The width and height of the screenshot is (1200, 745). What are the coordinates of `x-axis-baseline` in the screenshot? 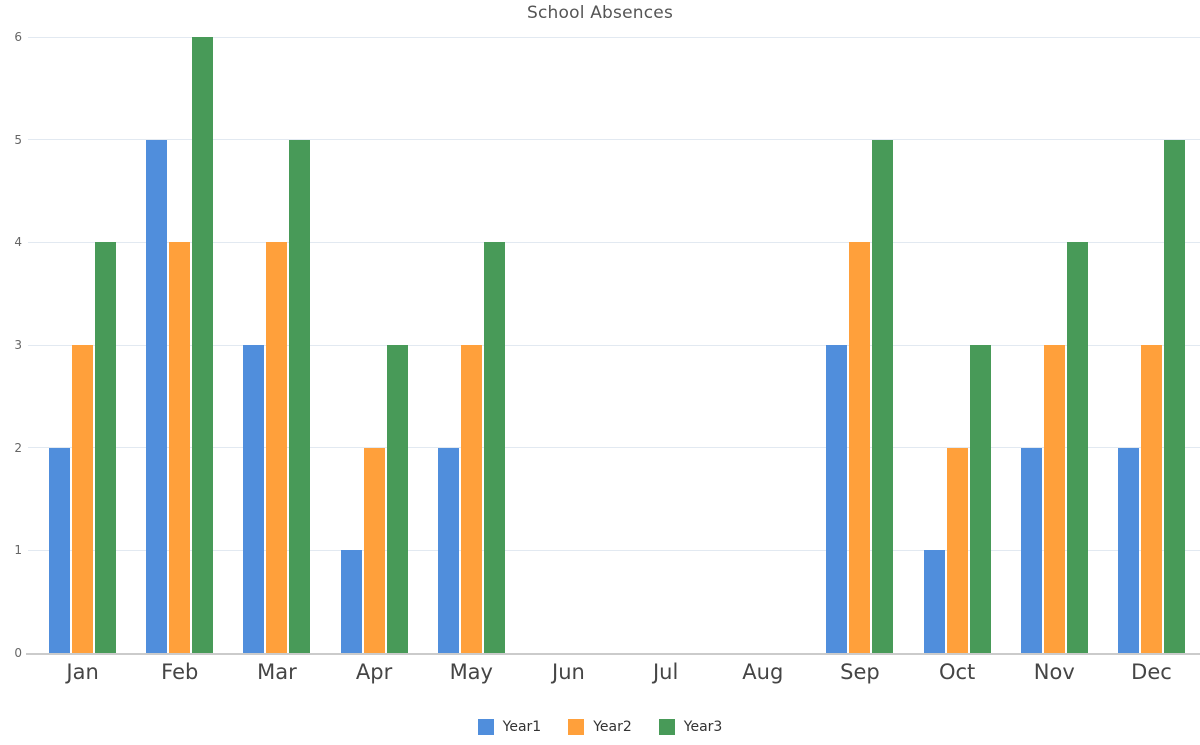 It's located at (613, 654).